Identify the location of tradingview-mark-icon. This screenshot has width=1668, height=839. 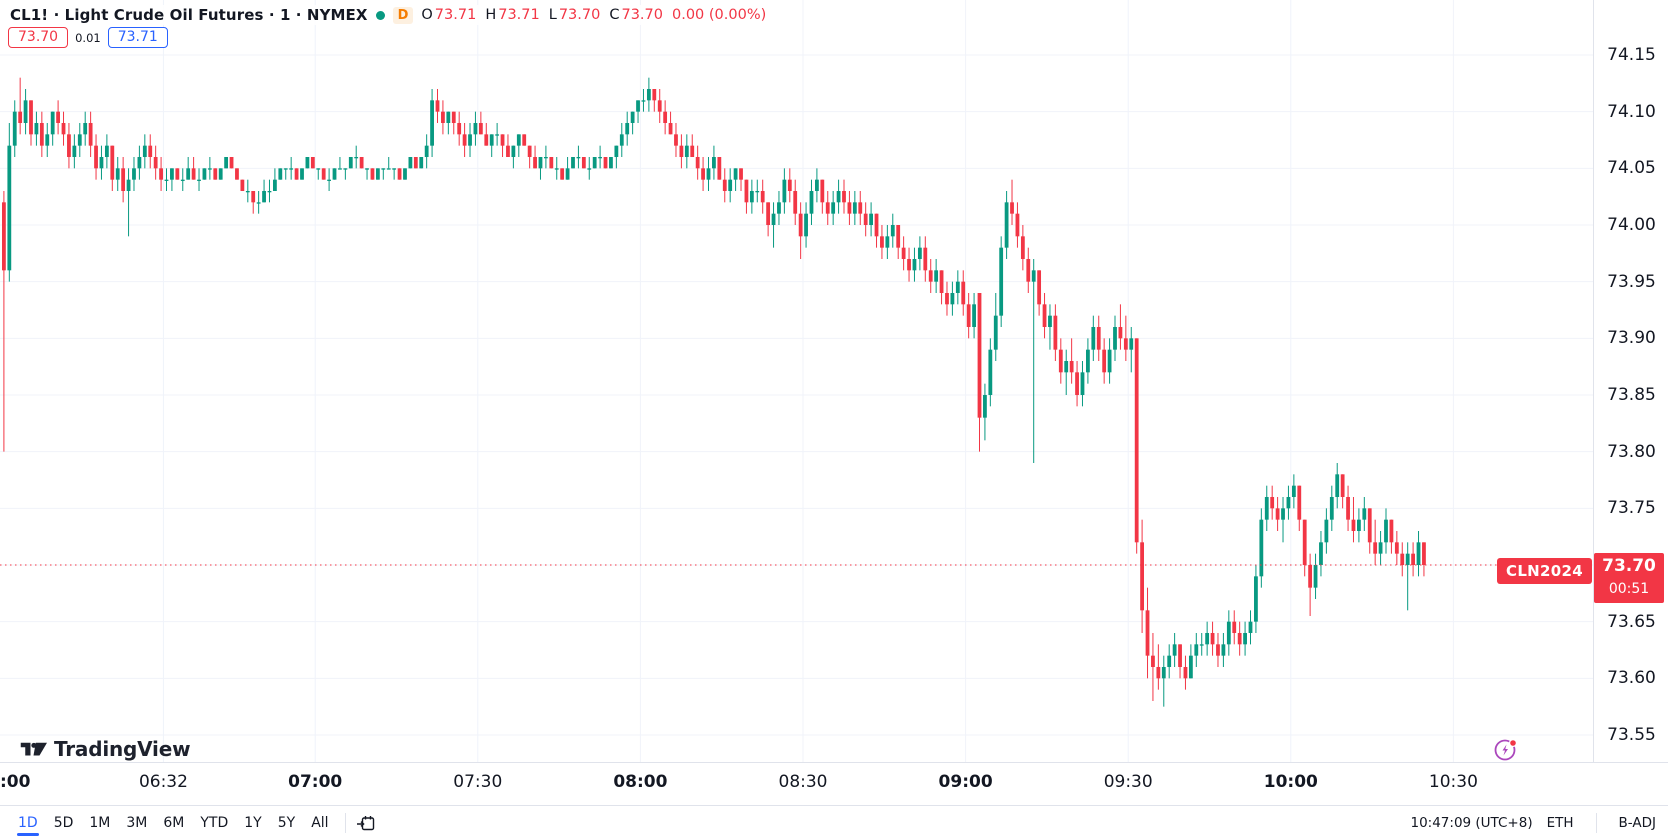
(33, 748).